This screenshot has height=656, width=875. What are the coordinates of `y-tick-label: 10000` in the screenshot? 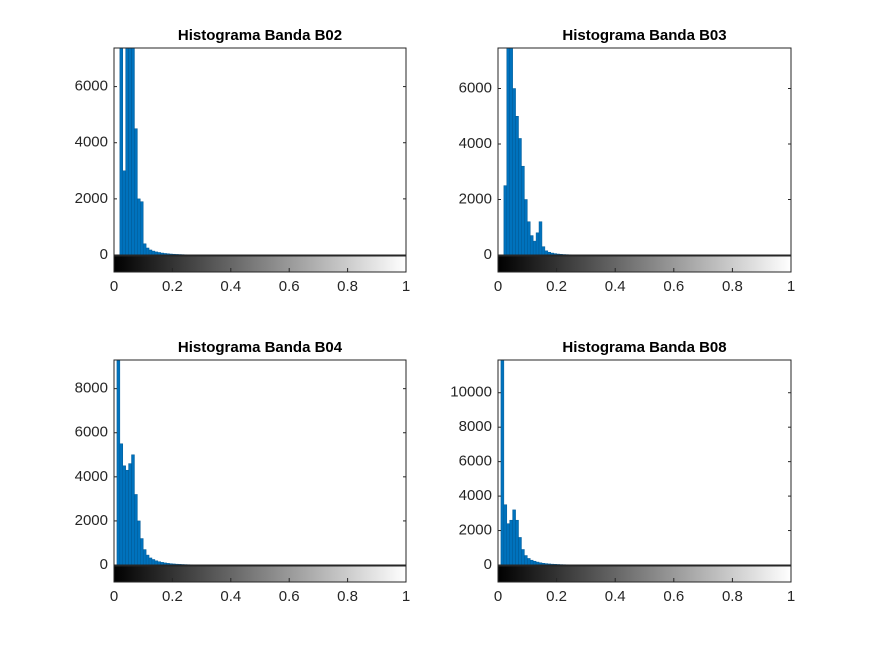 It's located at (471, 392).